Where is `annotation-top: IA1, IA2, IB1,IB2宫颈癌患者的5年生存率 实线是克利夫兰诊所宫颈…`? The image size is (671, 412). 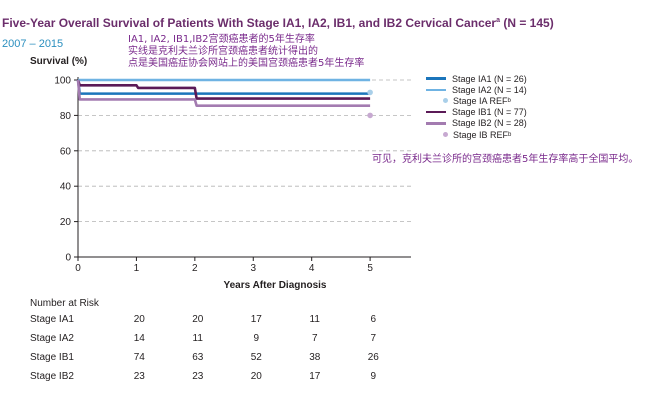 annotation-top: IA1, IA2, IB1,IB2宫颈癌患者的5年生存率 实线是克利夫兰诊所宫颈… is located at coordinates (246, 52).